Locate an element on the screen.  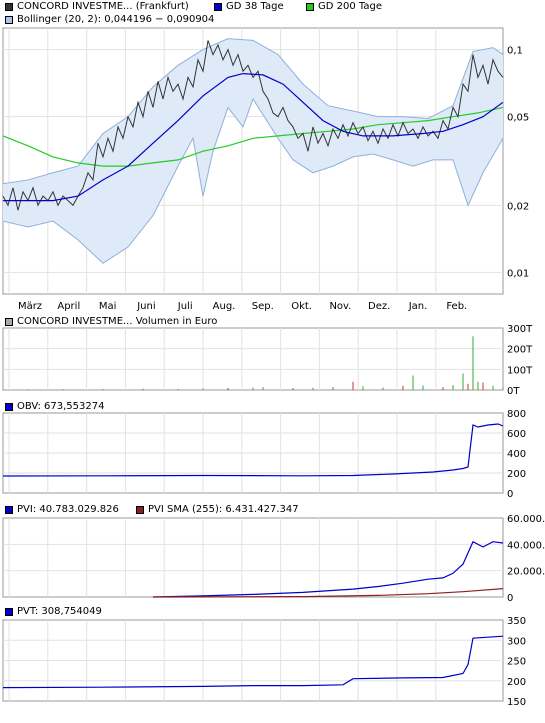
pvt-swatch is located at coordinates (9, 611).